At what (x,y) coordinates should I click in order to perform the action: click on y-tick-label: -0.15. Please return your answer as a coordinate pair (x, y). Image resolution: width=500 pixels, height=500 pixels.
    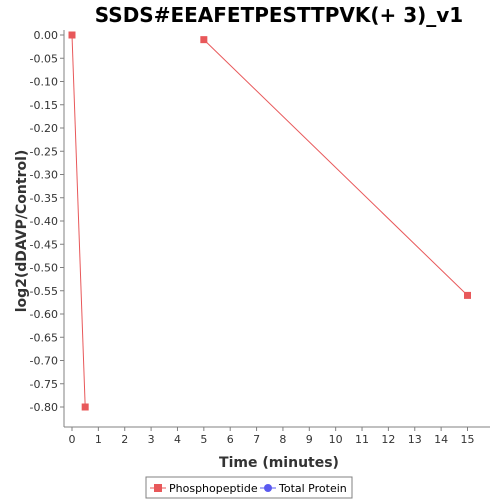
    Looking at the image, I should click on (44, 105).